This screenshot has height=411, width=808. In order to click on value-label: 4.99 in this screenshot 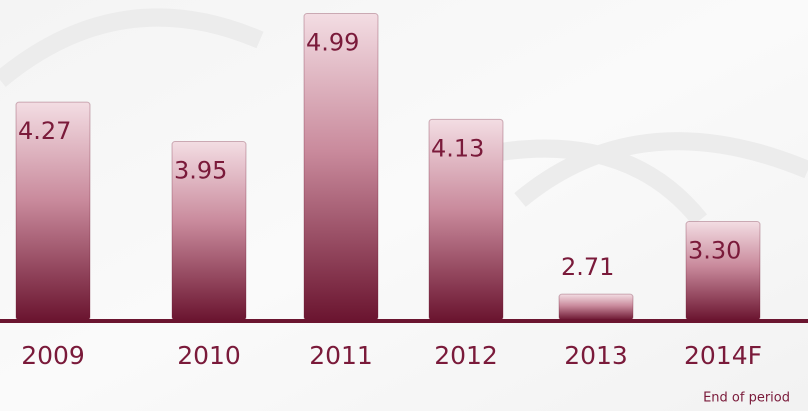, I will do `click(332, 43)`.